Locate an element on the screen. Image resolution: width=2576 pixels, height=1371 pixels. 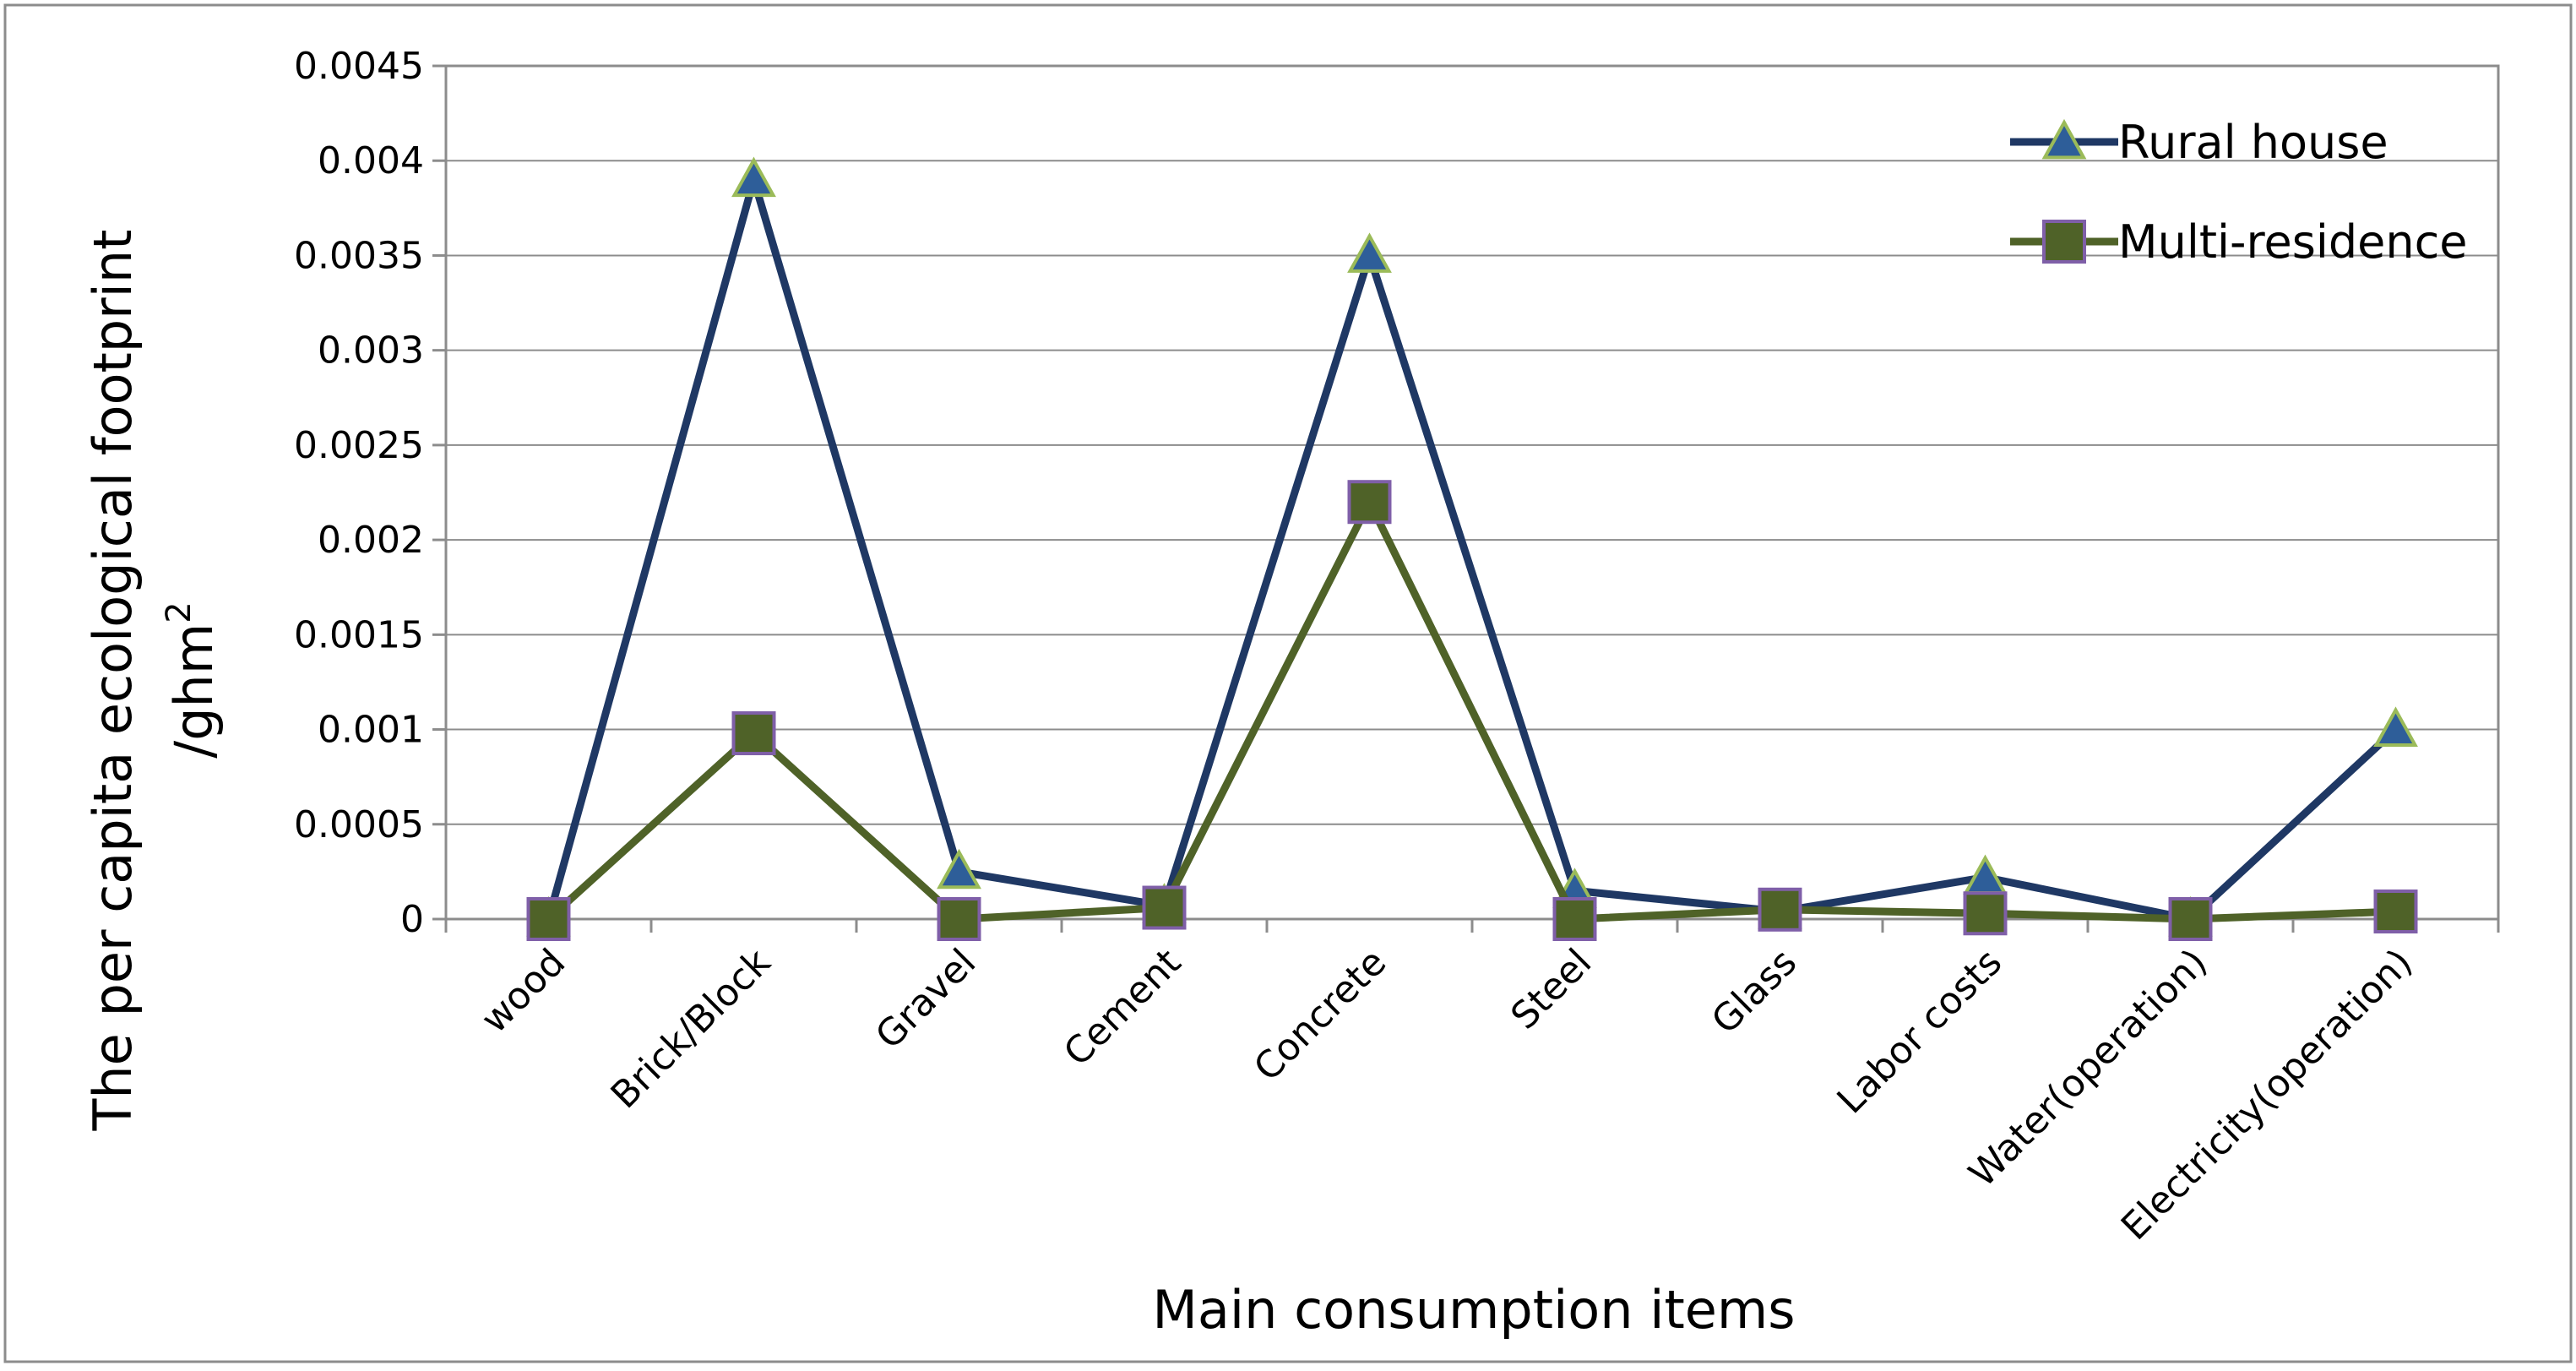
legend-label: Rural house is located at coordinates (2253, 142).